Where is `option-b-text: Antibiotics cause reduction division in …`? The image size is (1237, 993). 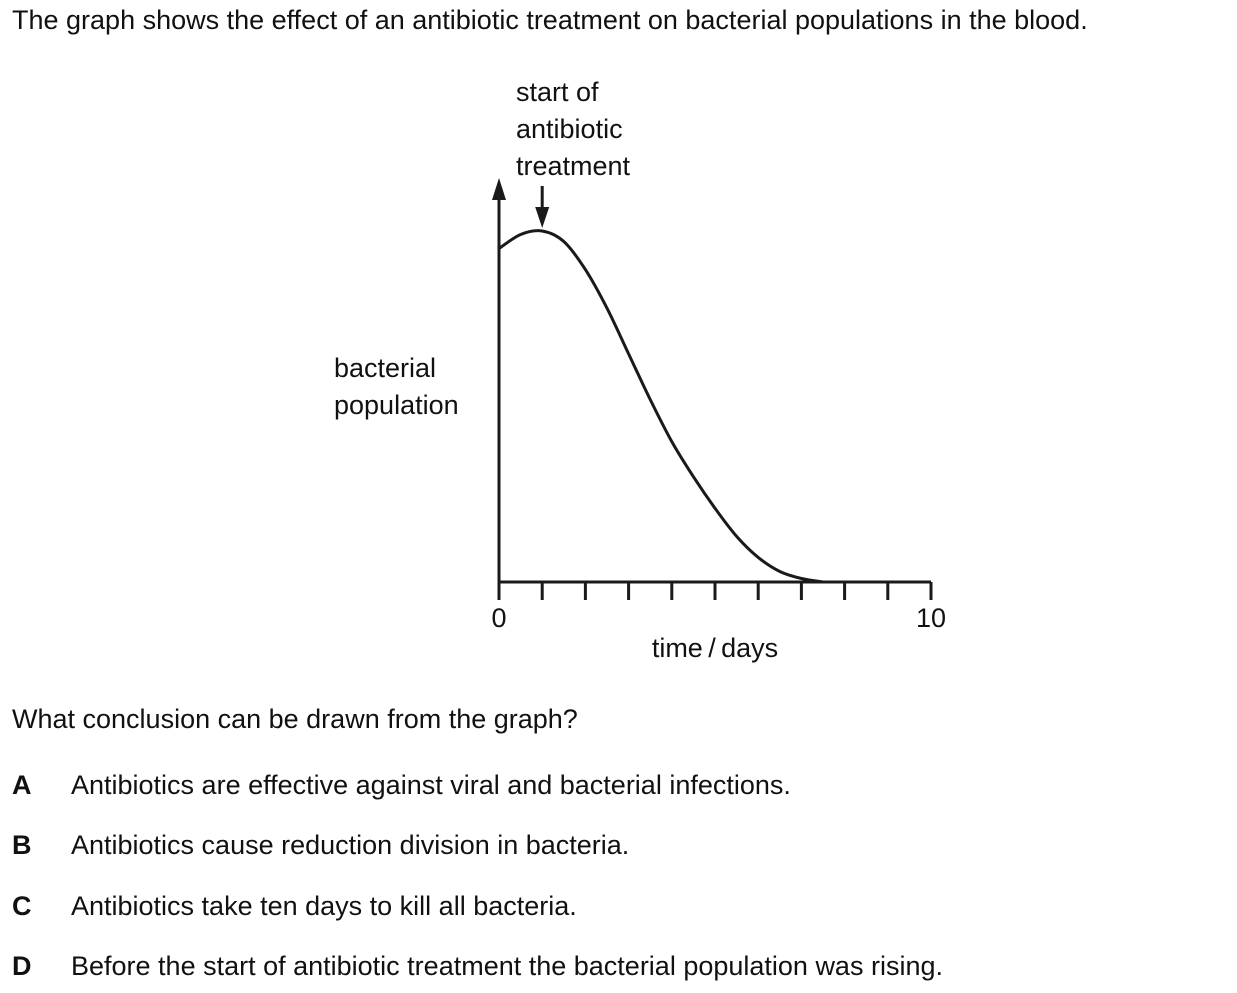 option-b-text: Antibiotics cause reduction division in … is located at coordinates (350, 845).